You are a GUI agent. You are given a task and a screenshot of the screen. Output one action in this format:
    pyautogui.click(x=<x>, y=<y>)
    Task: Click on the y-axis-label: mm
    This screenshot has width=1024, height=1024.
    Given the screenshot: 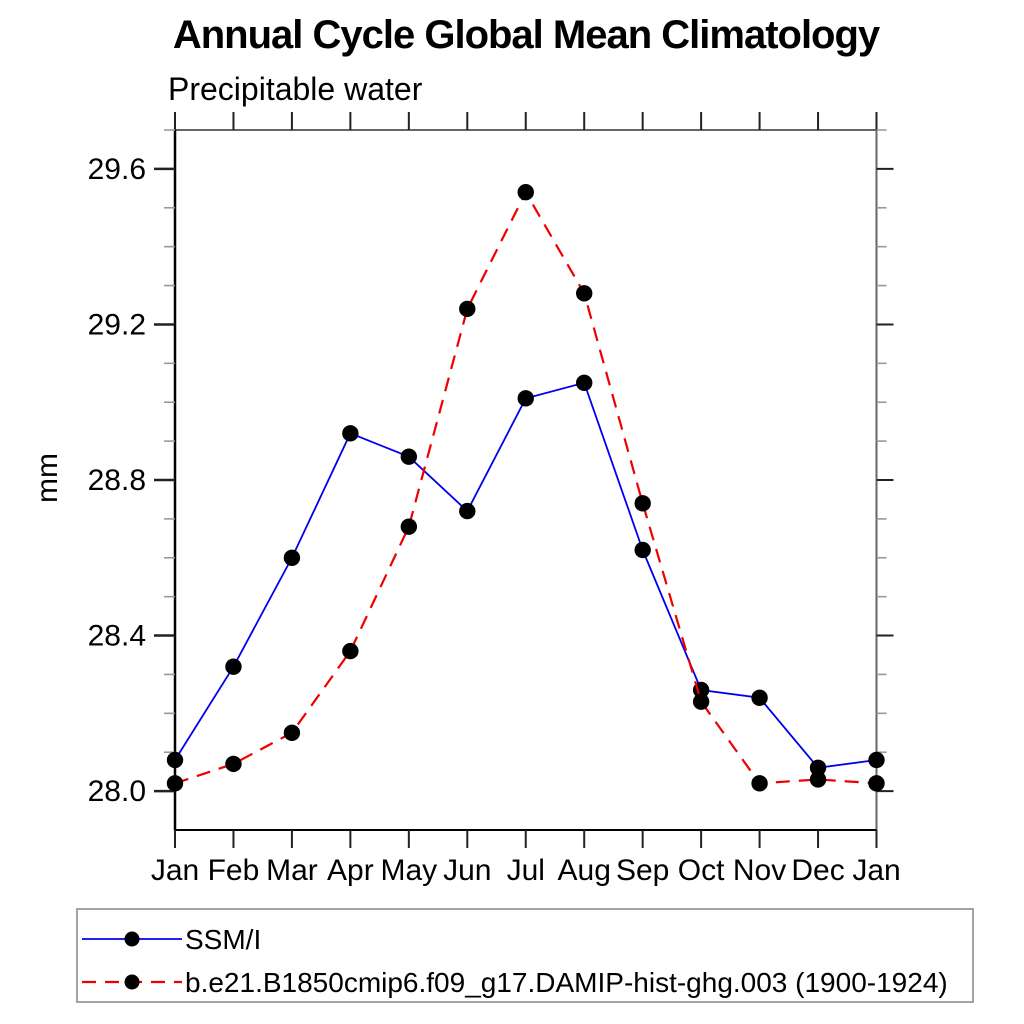 What is the action you would take?
    pyautogui.click(x=47, y=478)
    